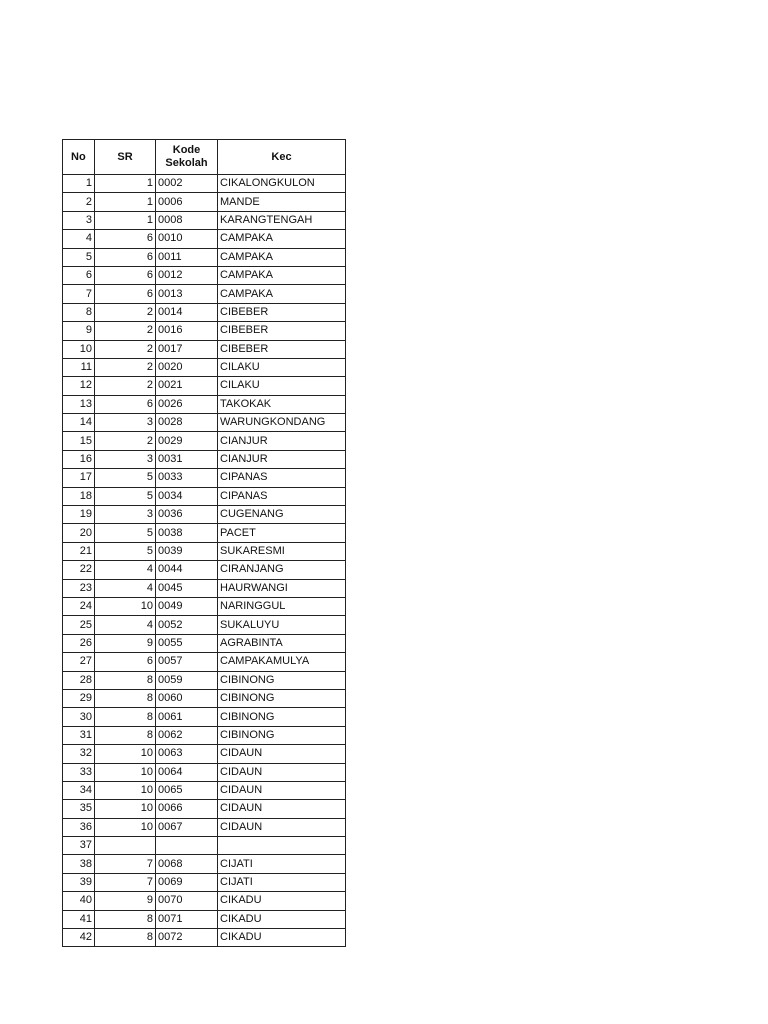 The image size is (768, 1024). What do you see at coordinates (186, 183) in the screenshot?
I see `cell-kode: 0002` at bounding box center [186, 183].